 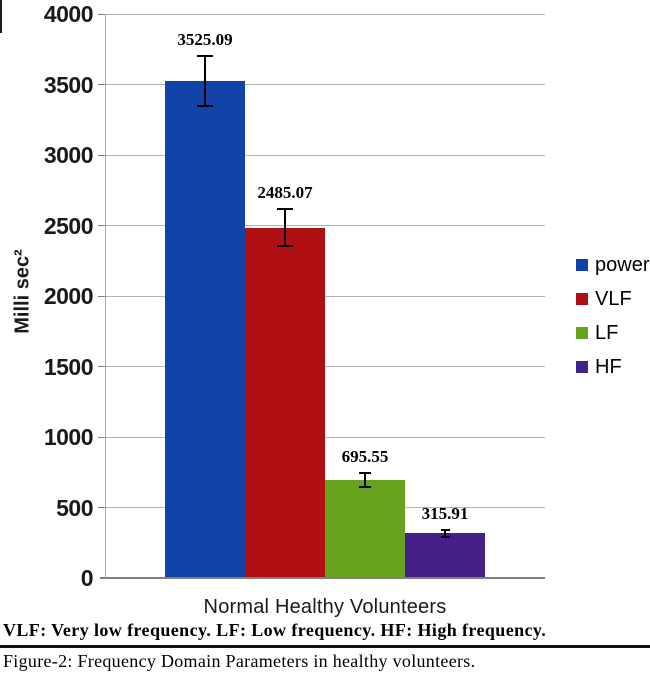 What do you see at coordinates (74, 507) in the screenshot?
I see `y-tick-label-500: 500` at bounding box center [74, 507].